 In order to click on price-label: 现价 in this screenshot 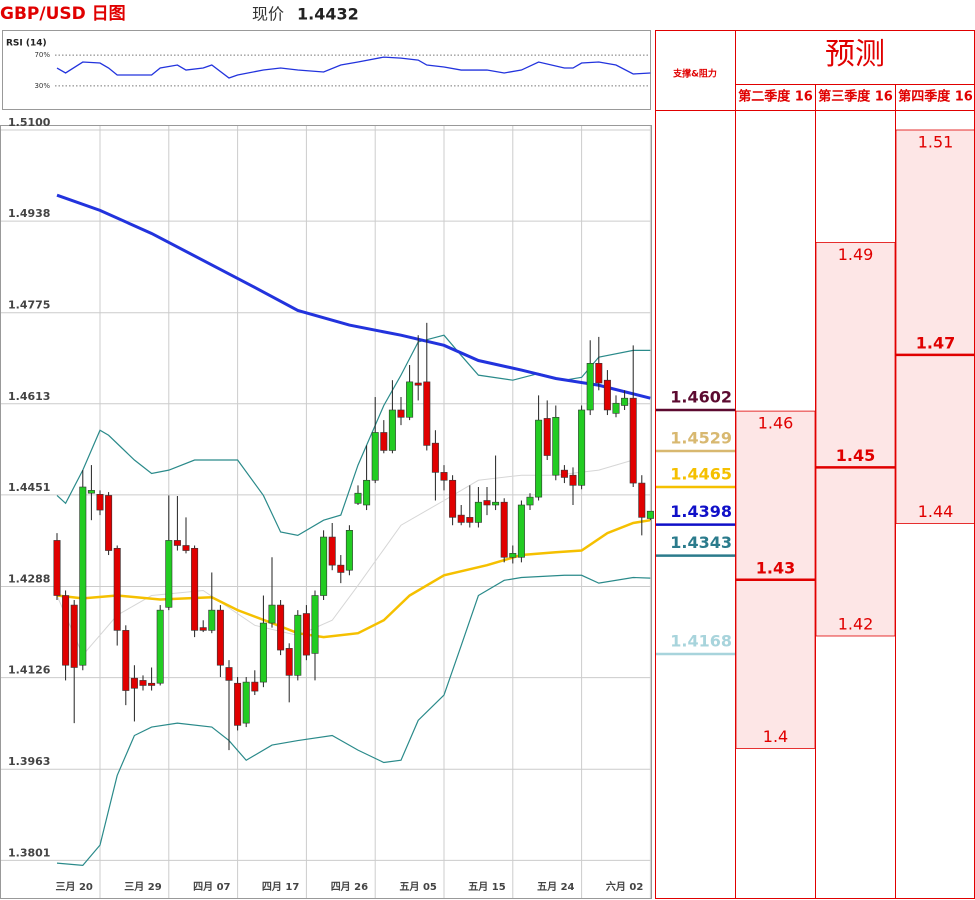, I will do `click(268, 14)`.